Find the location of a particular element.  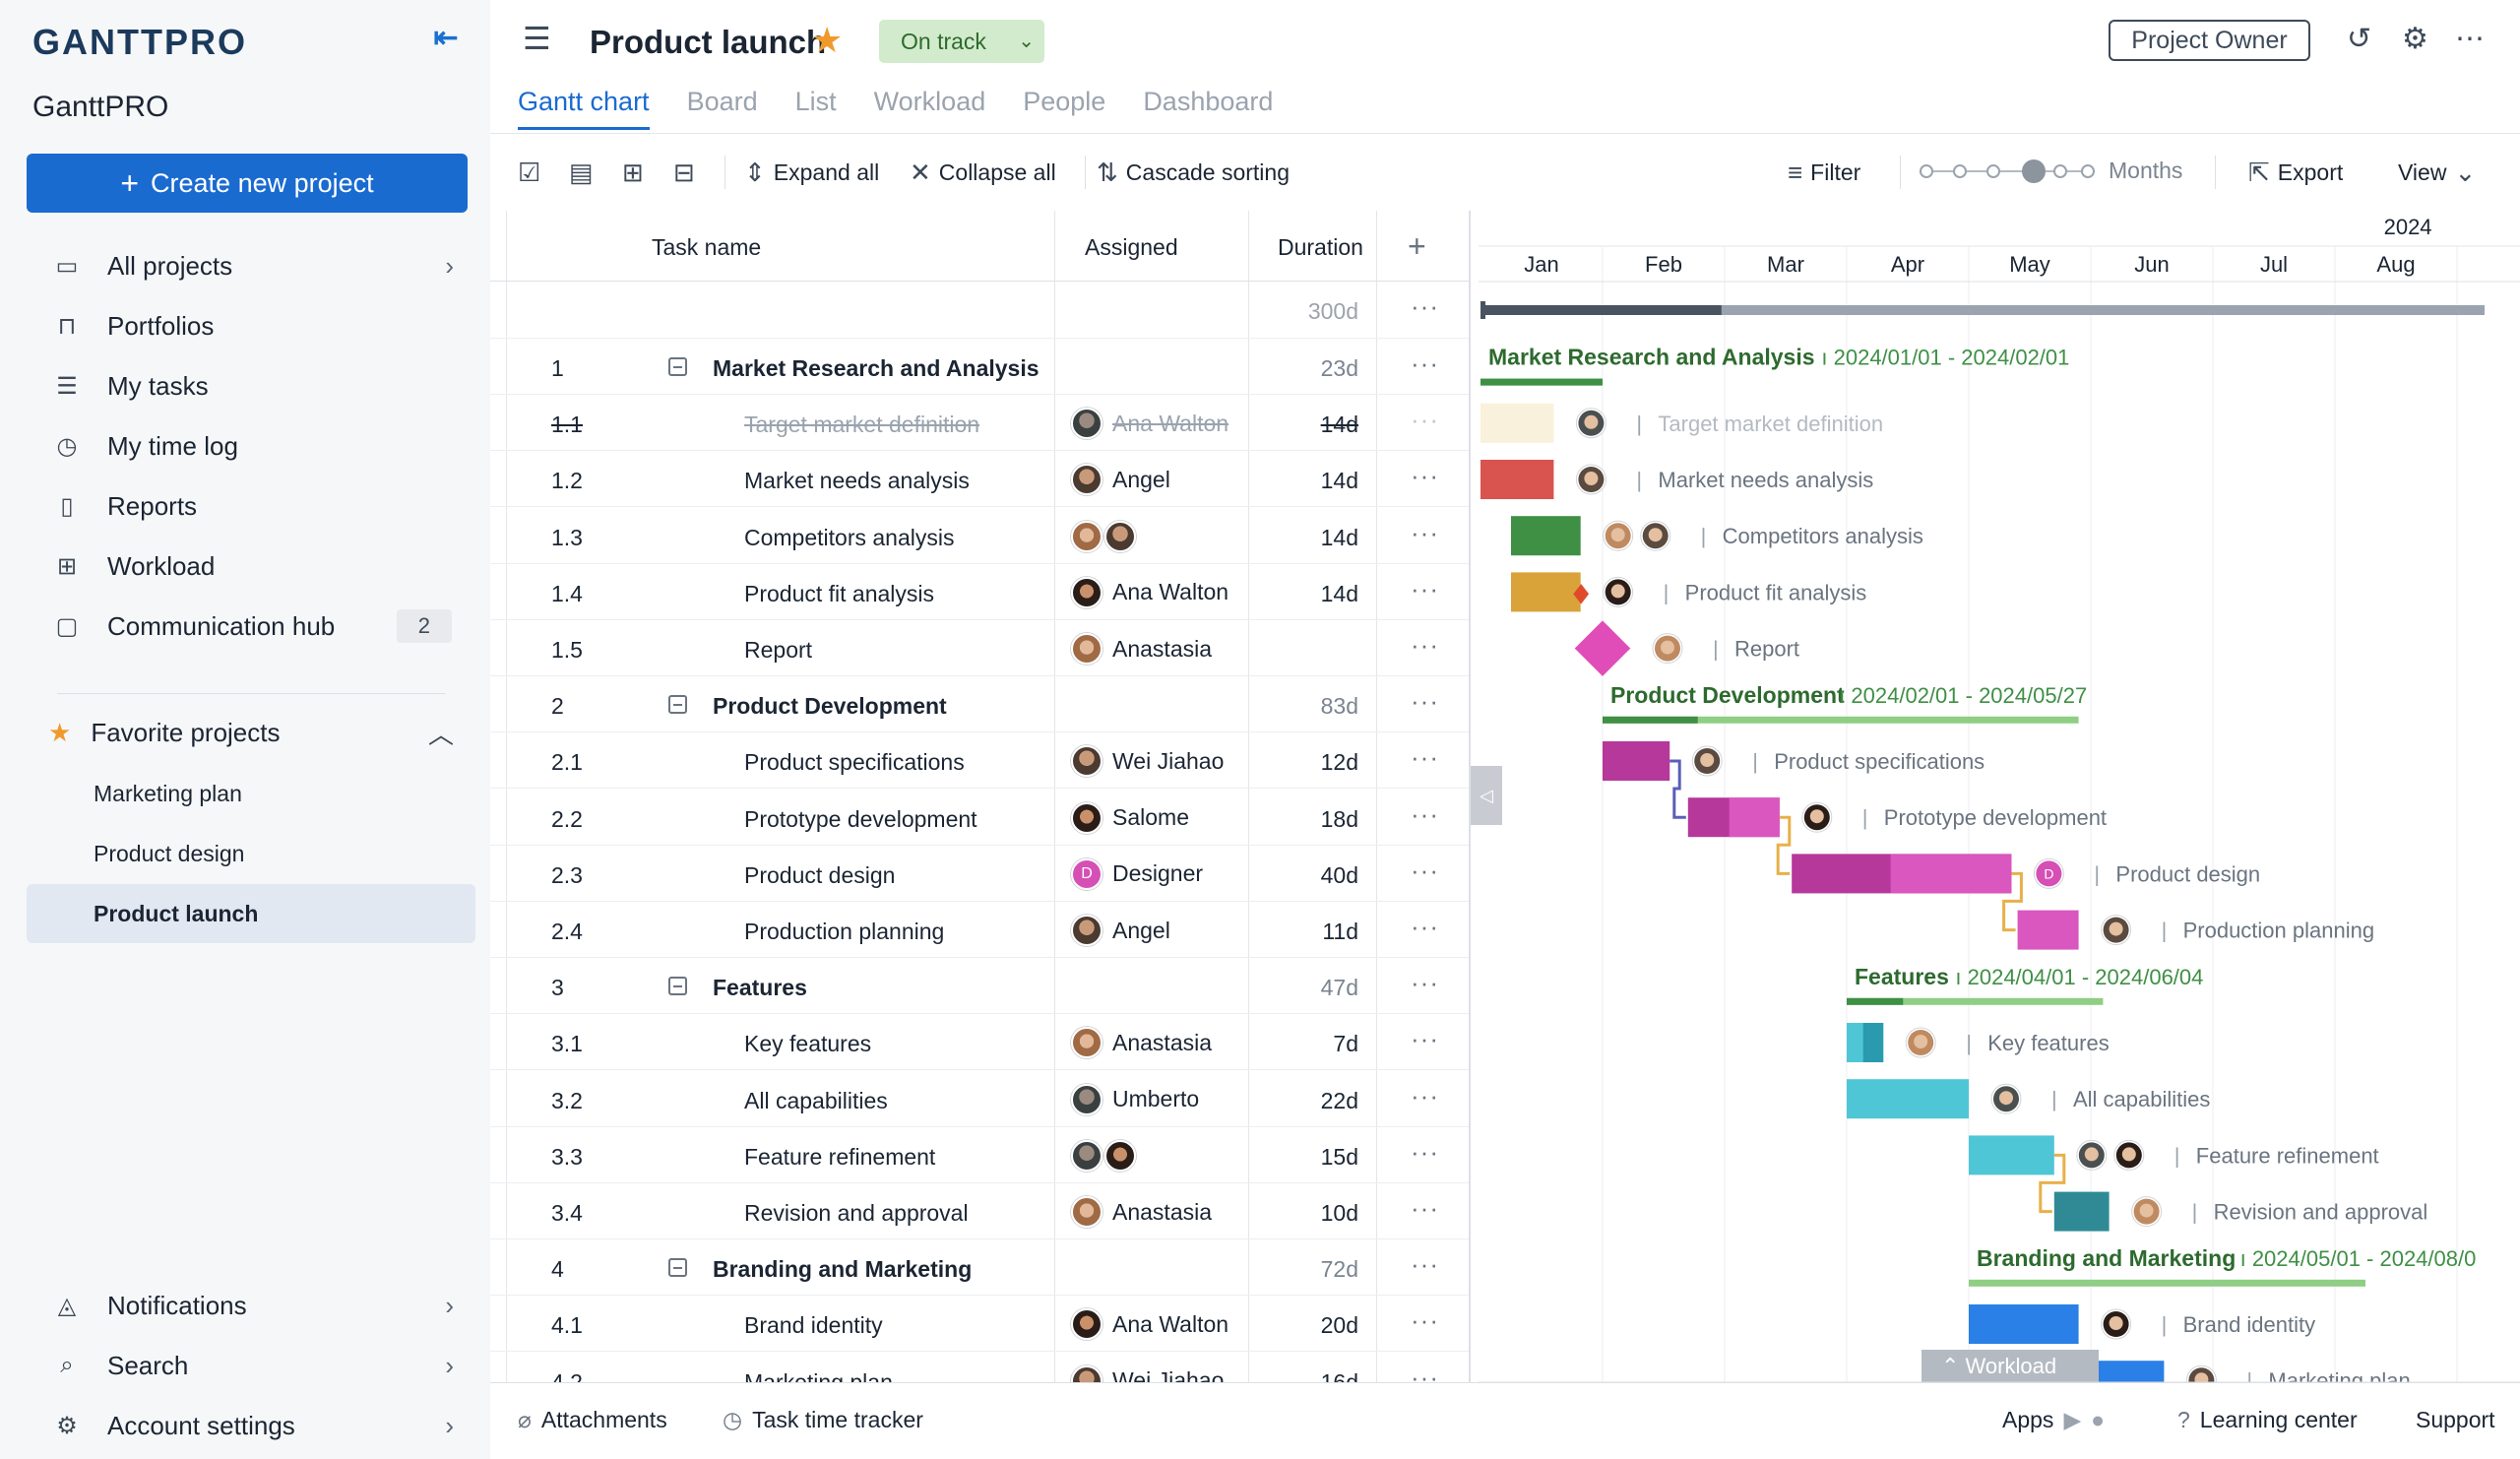

nav-item-notifications: ◬ Notifications › is located at coordinates (247, 1305).